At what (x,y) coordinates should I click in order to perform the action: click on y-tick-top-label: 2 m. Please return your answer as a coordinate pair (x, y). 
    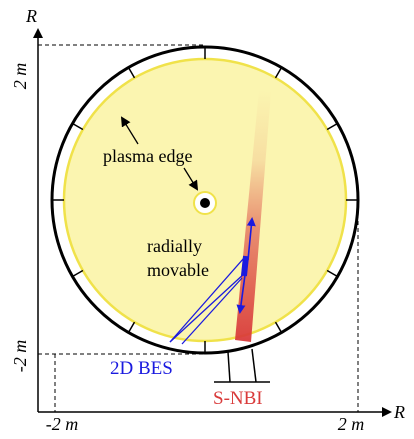
    Looking at the image, I should click on (20, 76).